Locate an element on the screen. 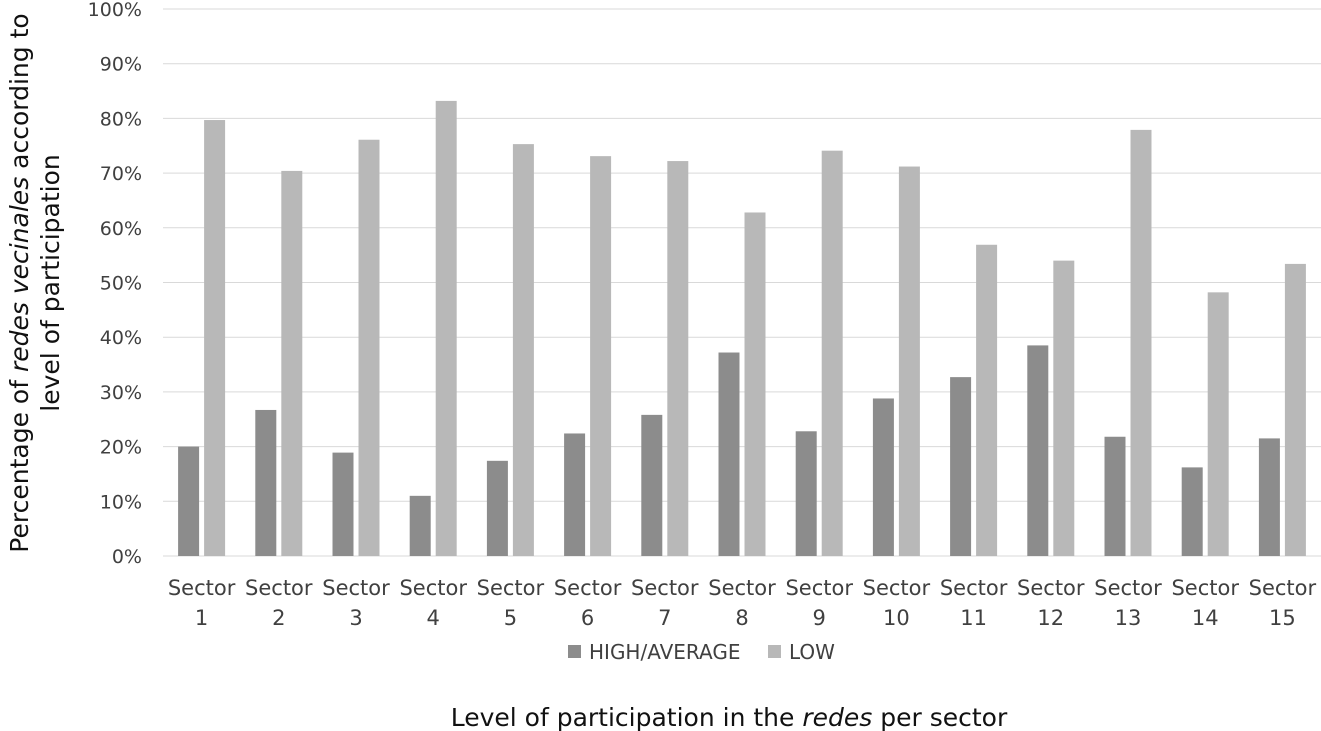  x-tick-label: Sector 12 is located at coordinates (1051, 603).